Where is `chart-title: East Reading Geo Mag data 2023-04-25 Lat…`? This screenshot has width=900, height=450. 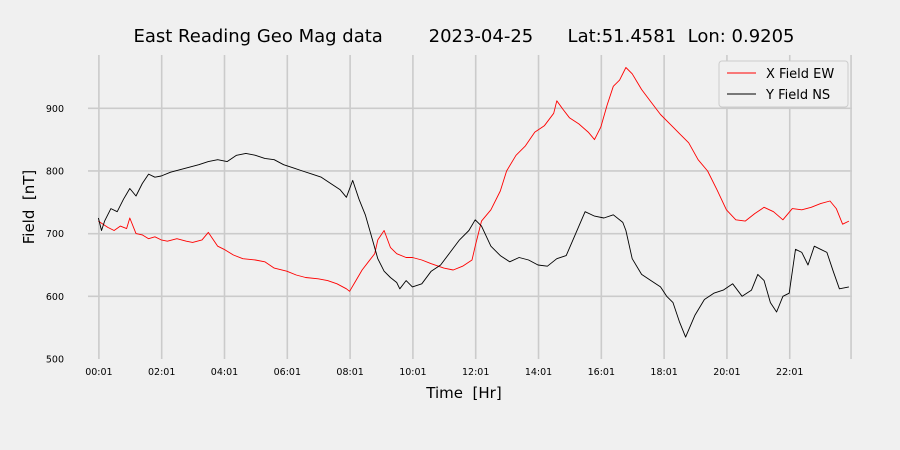 chart-title: East Reading Geo Mag data 2023-04-25 Lat… is located at coordinates (463, 36).